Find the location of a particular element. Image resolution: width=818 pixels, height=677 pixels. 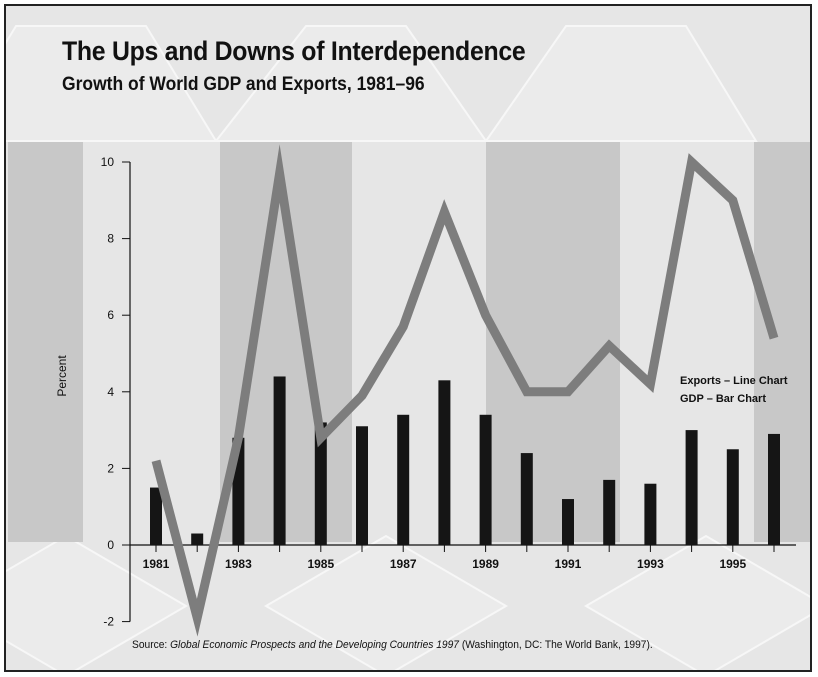

y-tick-label: -2 is located at coordinates (108, 622).